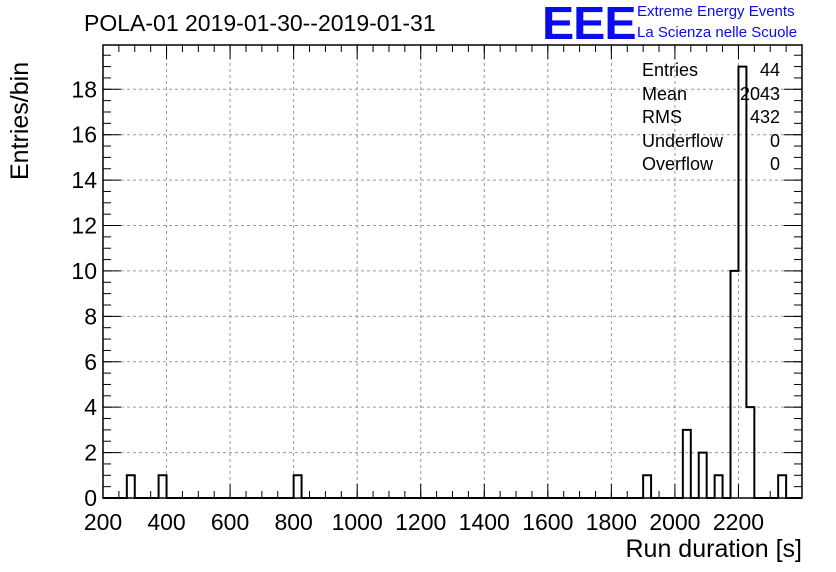 Image resolution: width=836 pixels, height=572 pixels. What do you see at coordinates (665, 93) in the screenshot?
I see `stats-mean-label: Mean` at bounding box center [665, 93].